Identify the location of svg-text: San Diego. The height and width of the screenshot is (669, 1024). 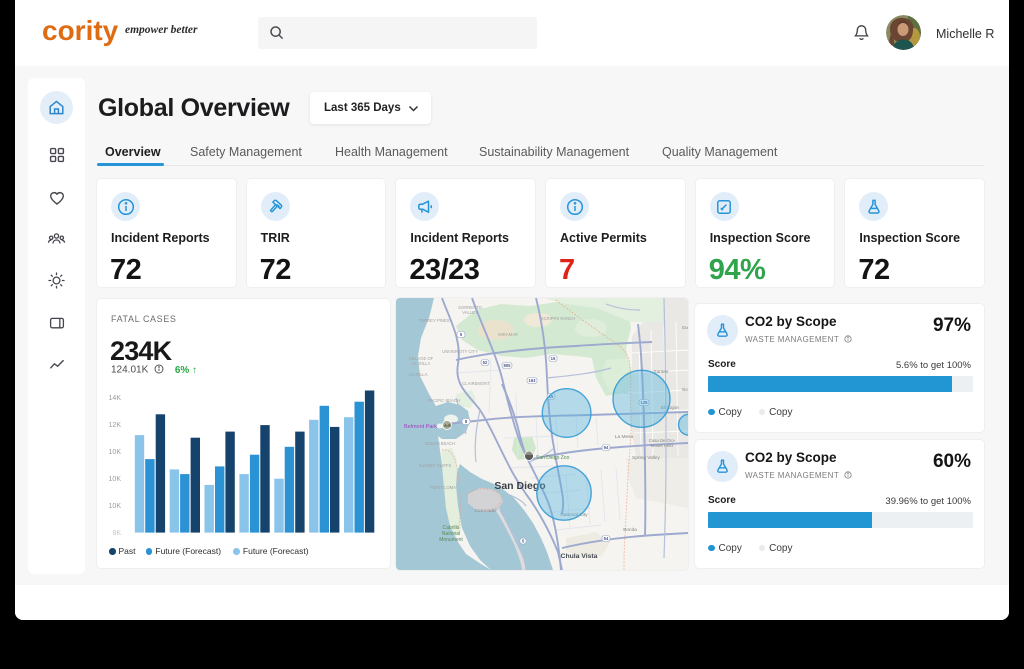
(519, 486).